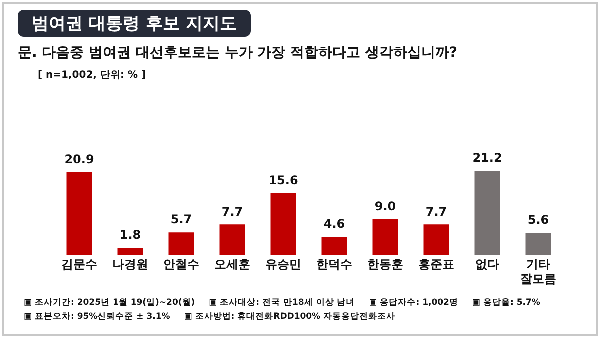  Describe the element at coordinates (182, 265) in the screenshot. I see `x-tick-label: 안철수` at that location.